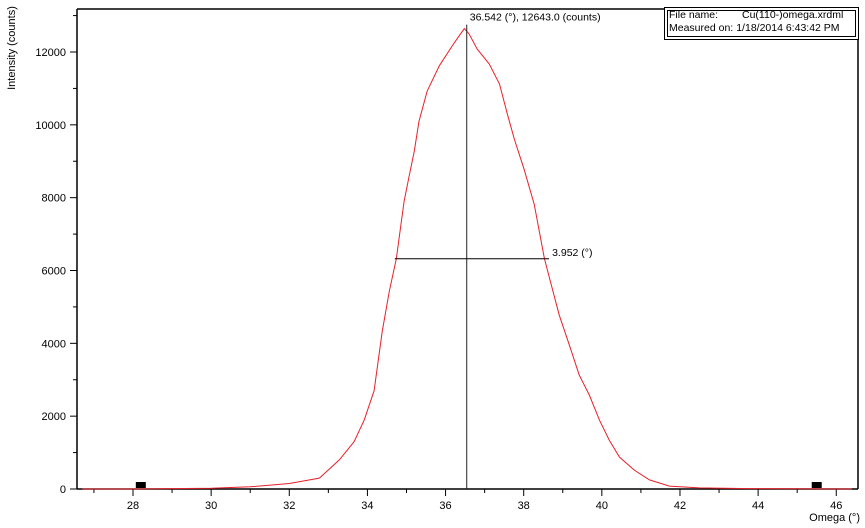  Describe the element at coordinates (478, 485) in the screenshot. I see `range-markers` at that location.